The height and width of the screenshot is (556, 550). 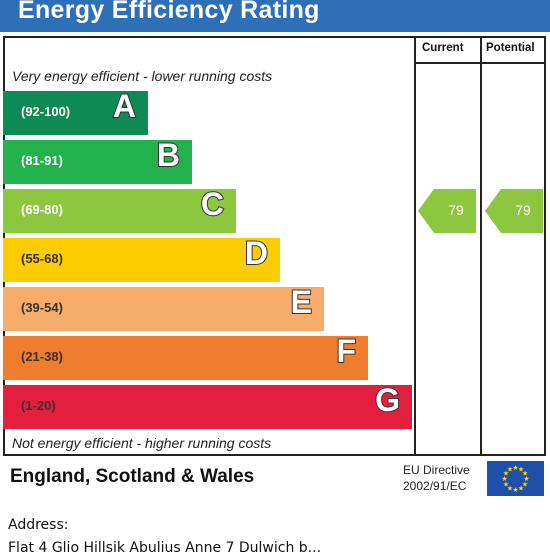 I want to click on band-letter: G, so click(x=387, y=400).